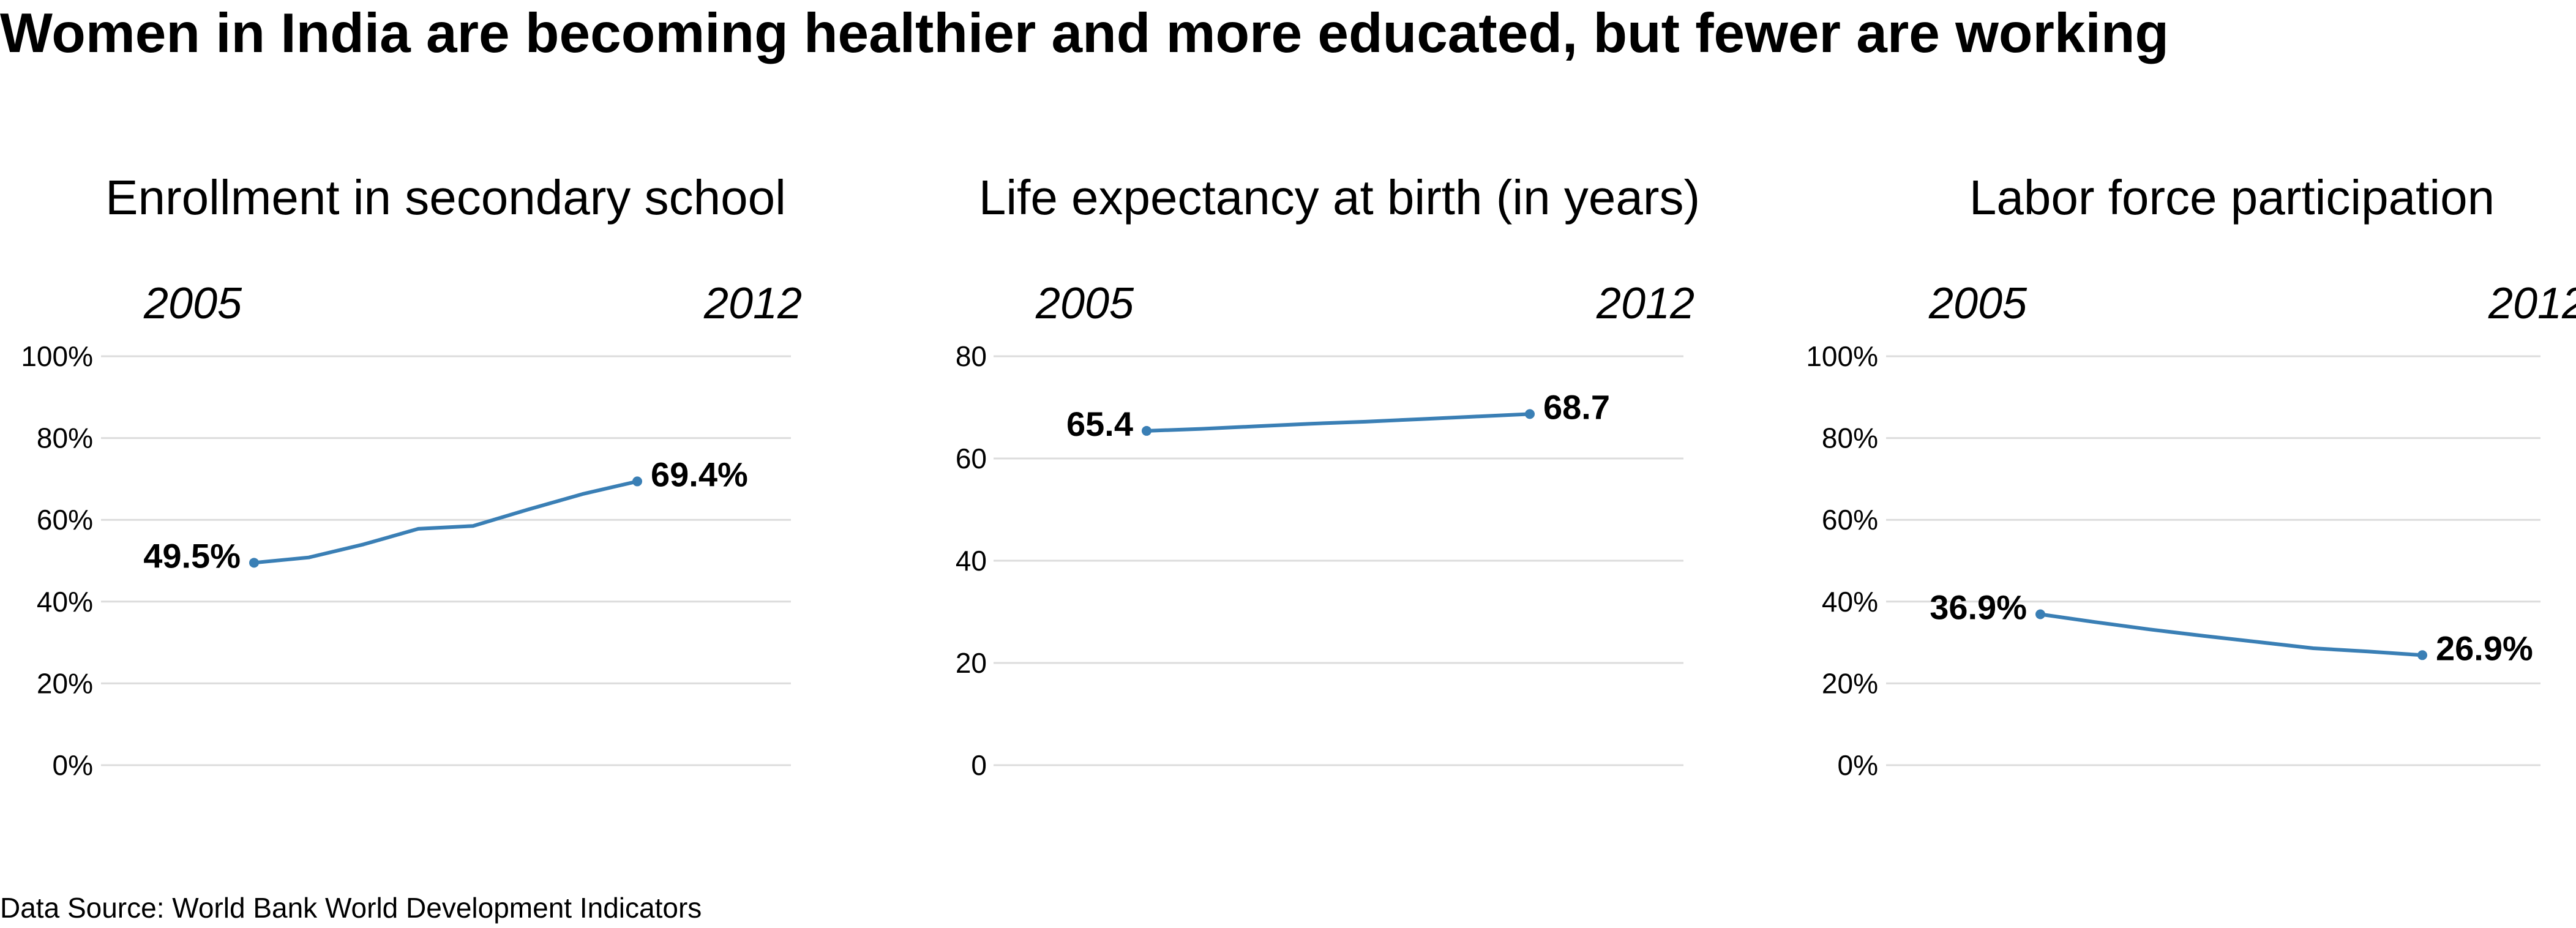  Describe the element at coordinates (971, 663) in the screenshot. I see `y-tick-label: 20` at that location.